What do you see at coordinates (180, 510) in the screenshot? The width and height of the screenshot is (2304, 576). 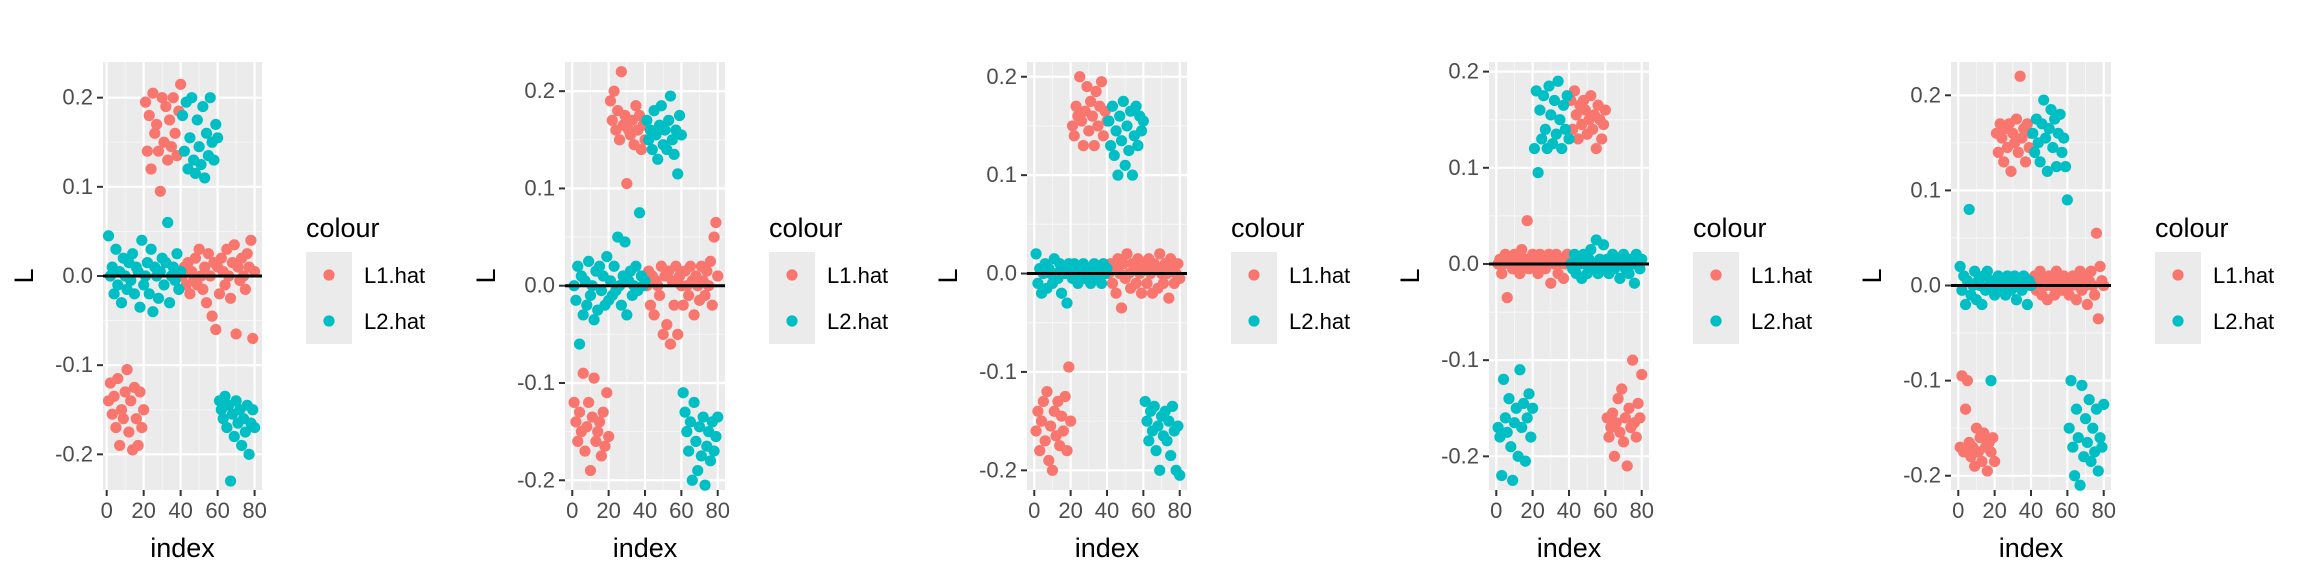 I see `x-tick-label: 40` at bounding box center [180, 510].